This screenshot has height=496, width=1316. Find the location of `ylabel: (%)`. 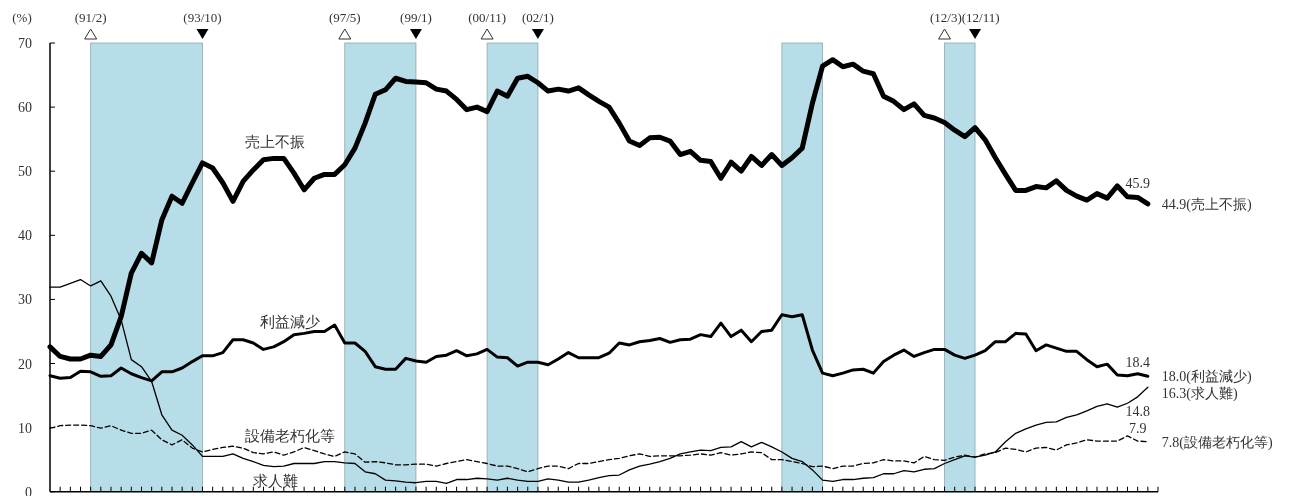

ylabel: (%) is located at coordinates (22, 17).